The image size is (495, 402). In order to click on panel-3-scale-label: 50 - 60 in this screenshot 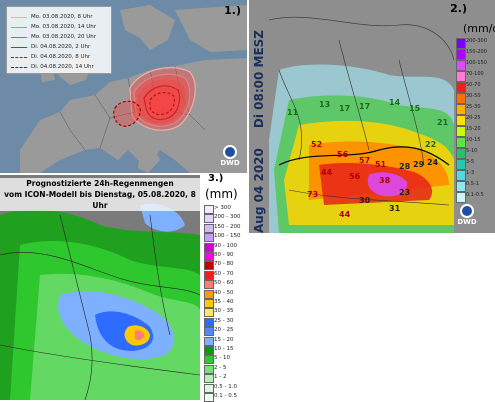, I will do `click(224, 283)`.